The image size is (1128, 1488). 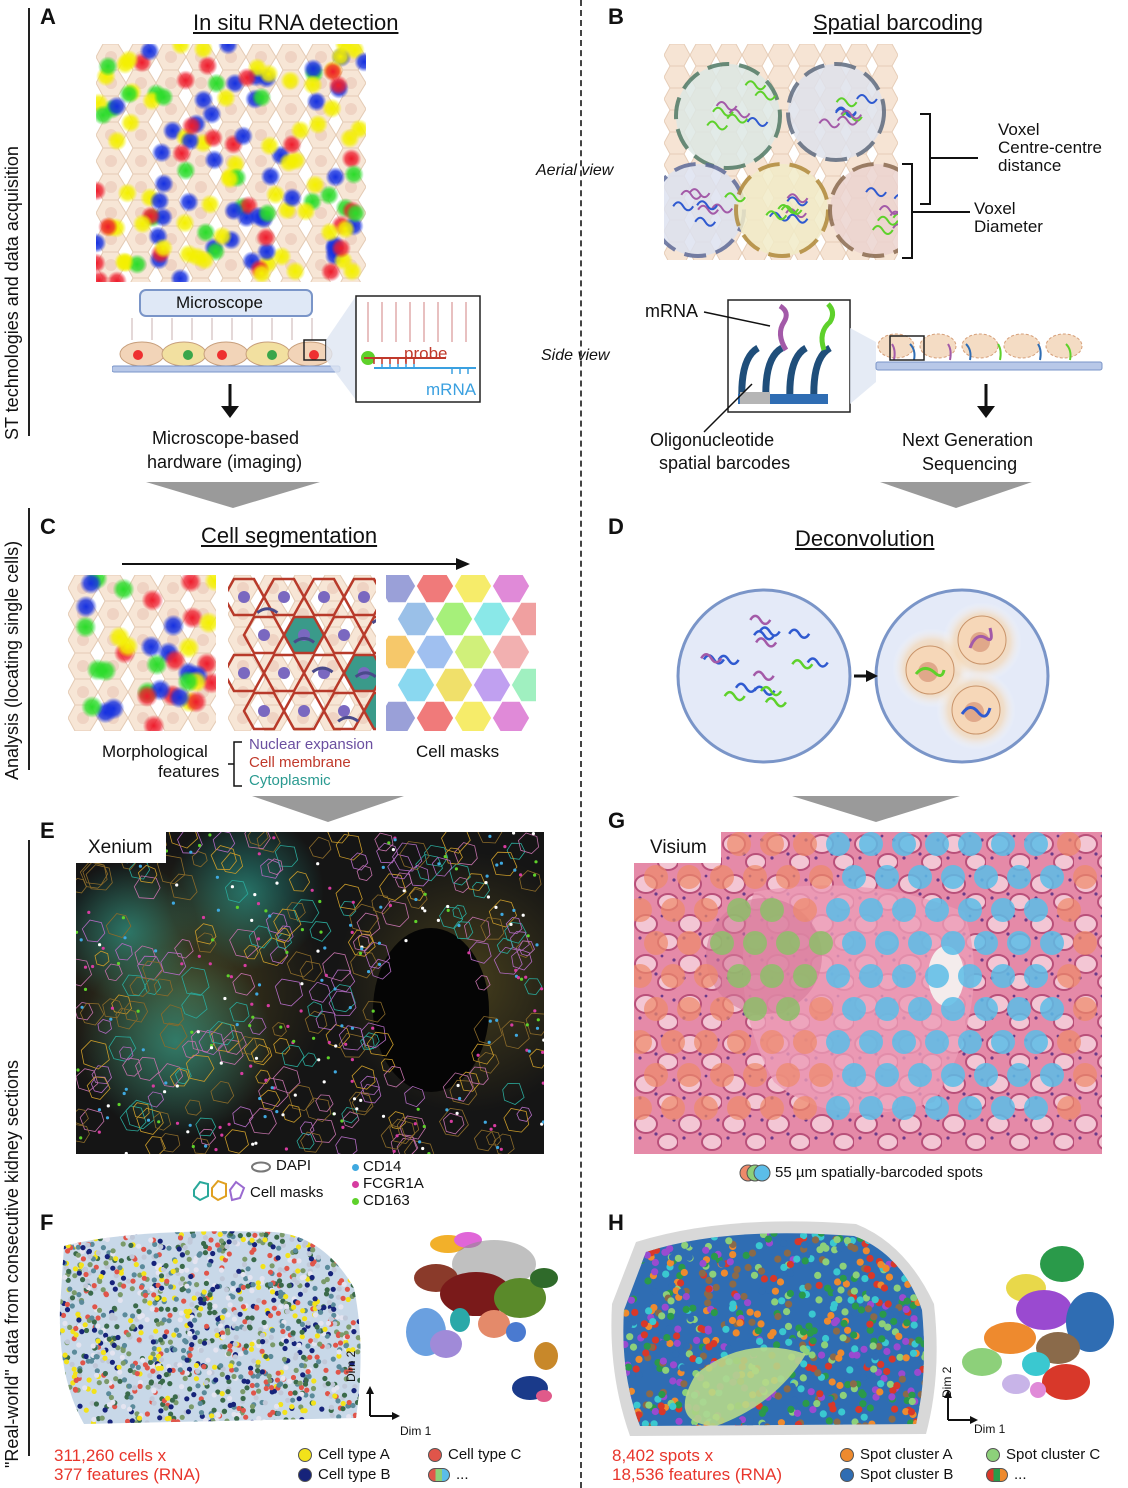 I want to click on marker-fcgr1a-label: FCGR1A, so click(x=393, y=1183).